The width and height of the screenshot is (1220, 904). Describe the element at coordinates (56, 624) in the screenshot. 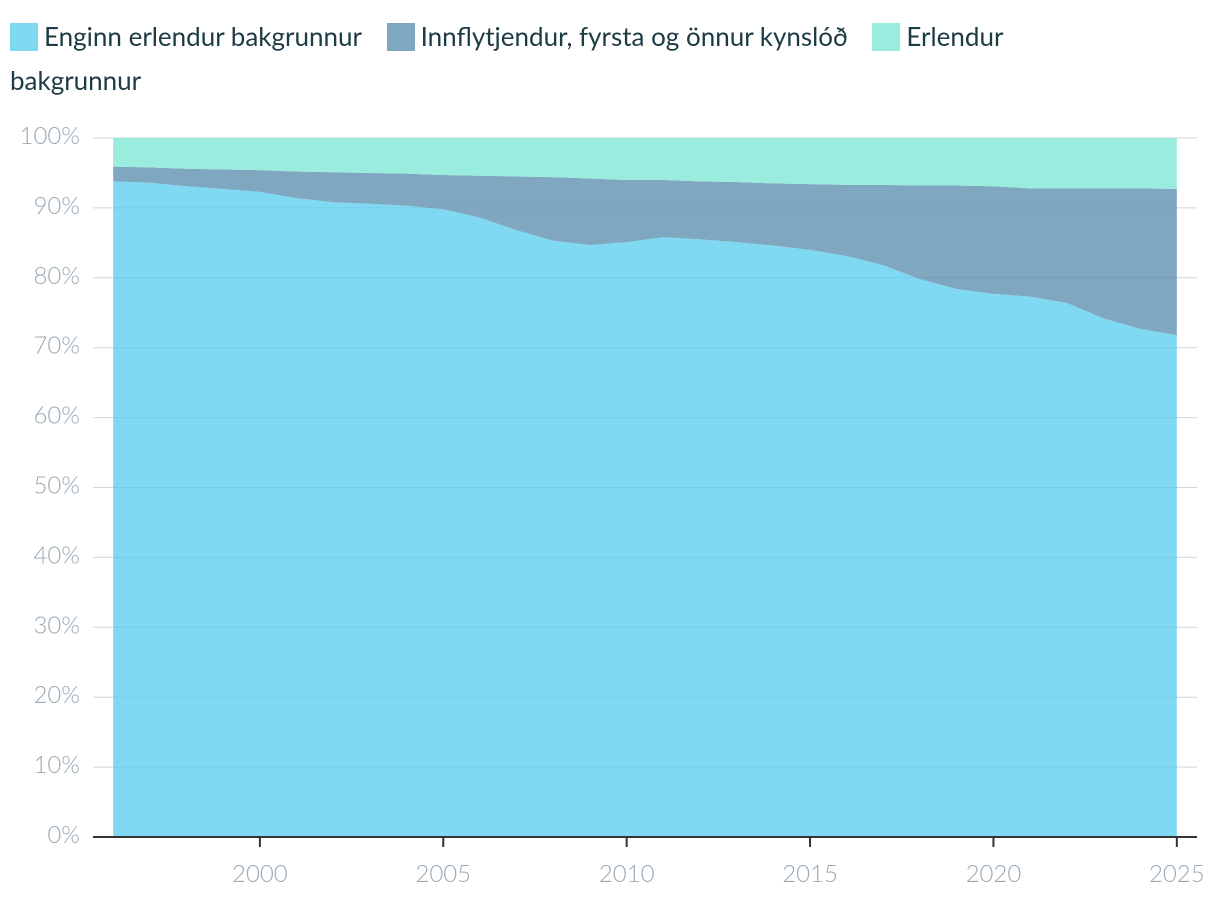

I see `y-tick-label: 30%` at that location.